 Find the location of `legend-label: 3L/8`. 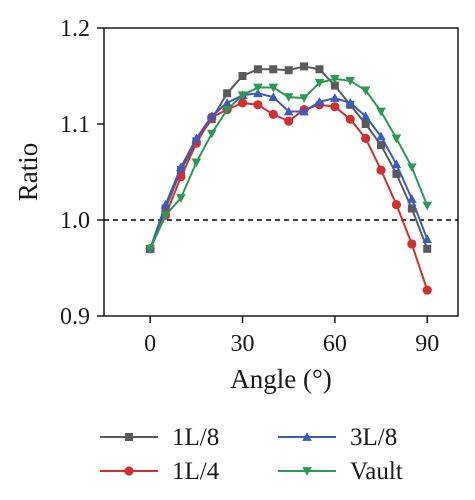

legend-label: 3L/8 is located at coordinates (373, 437).